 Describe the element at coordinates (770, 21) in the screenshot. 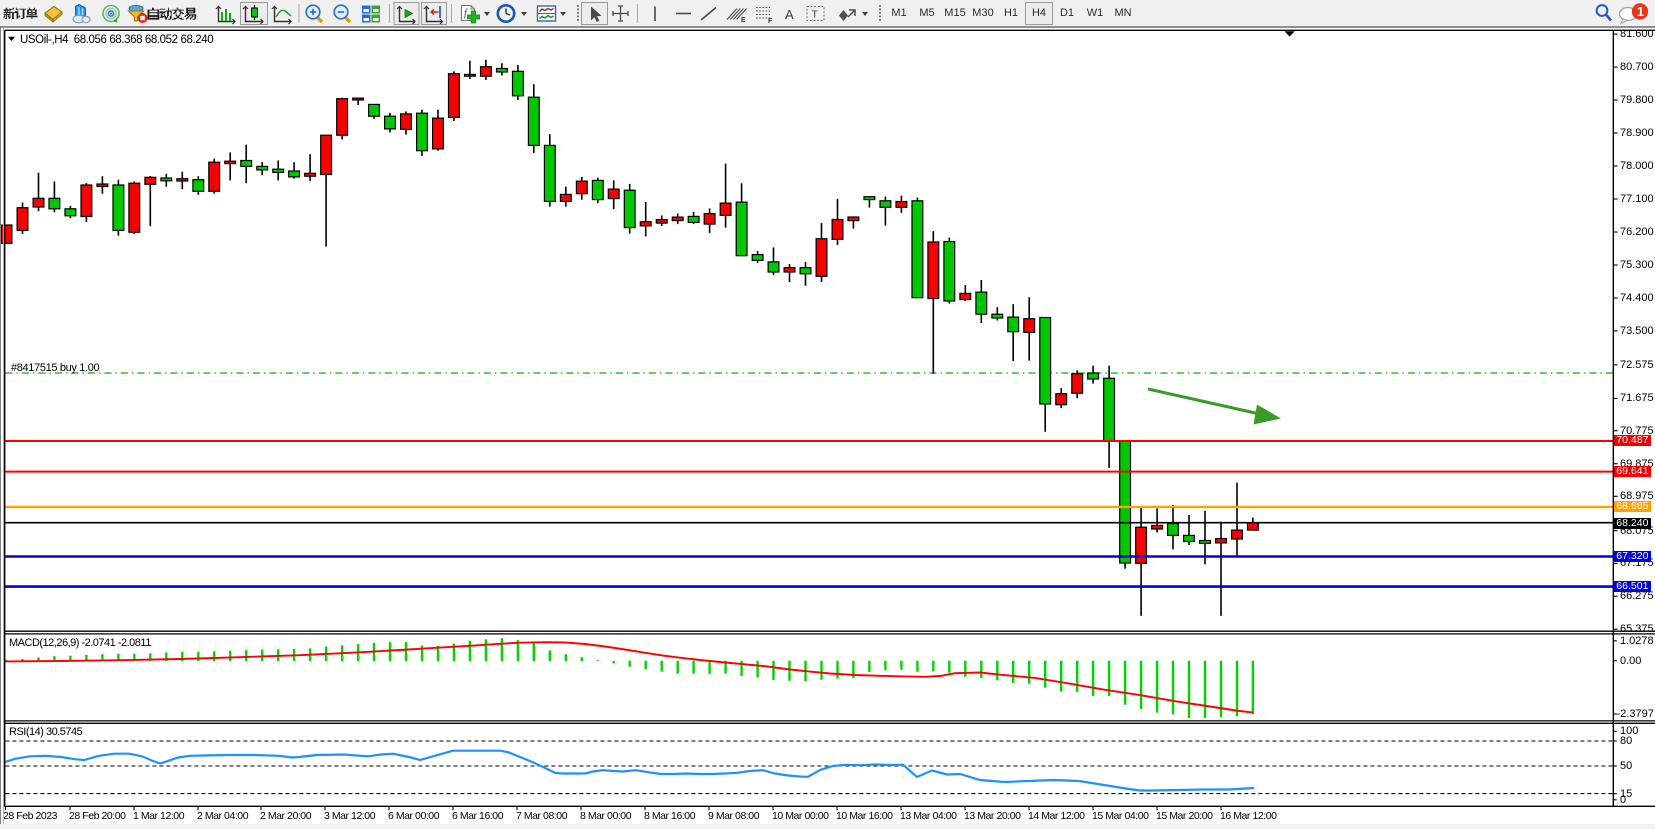

I see `svg-text: F` at that location.